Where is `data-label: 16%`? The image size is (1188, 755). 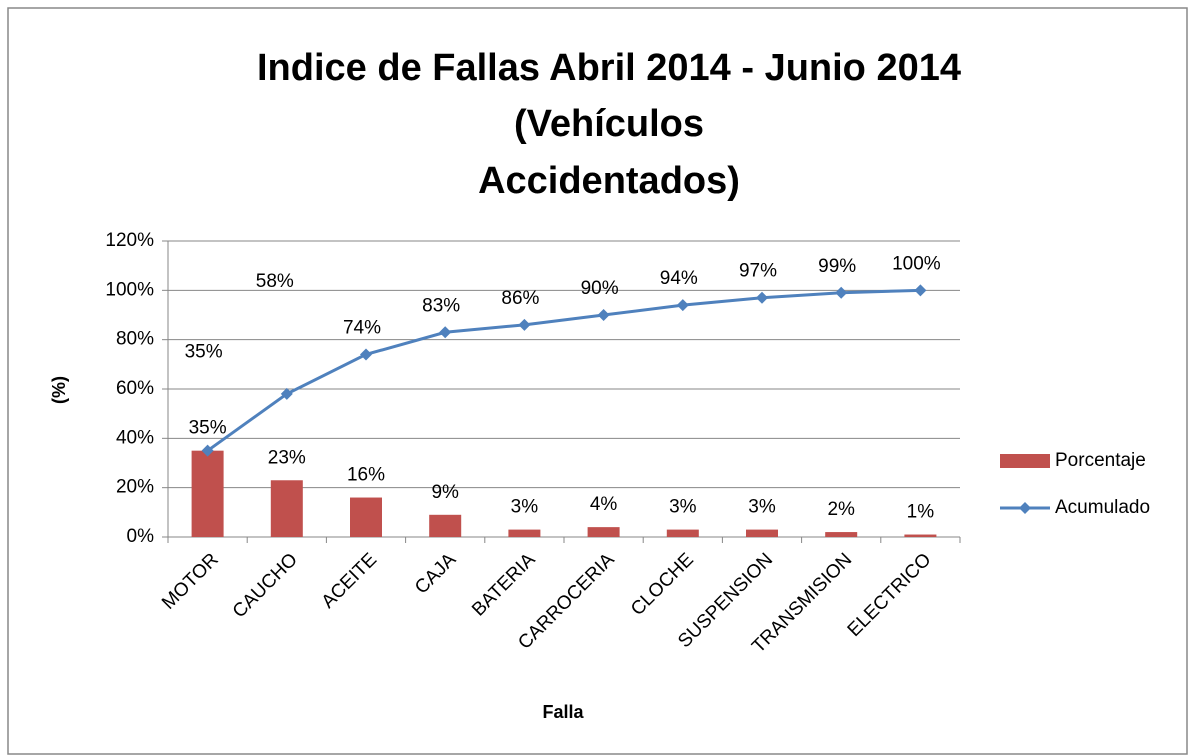
data-label: 16% is located at coordinates (366, 475).